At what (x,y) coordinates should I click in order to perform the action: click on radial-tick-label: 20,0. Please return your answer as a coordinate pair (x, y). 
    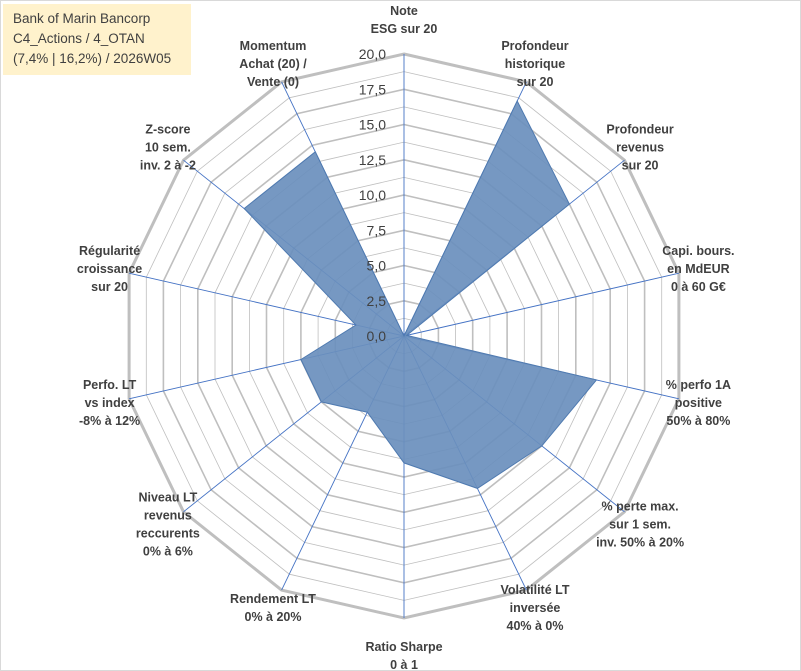
    Looking at the image, I should click on (372, 54).